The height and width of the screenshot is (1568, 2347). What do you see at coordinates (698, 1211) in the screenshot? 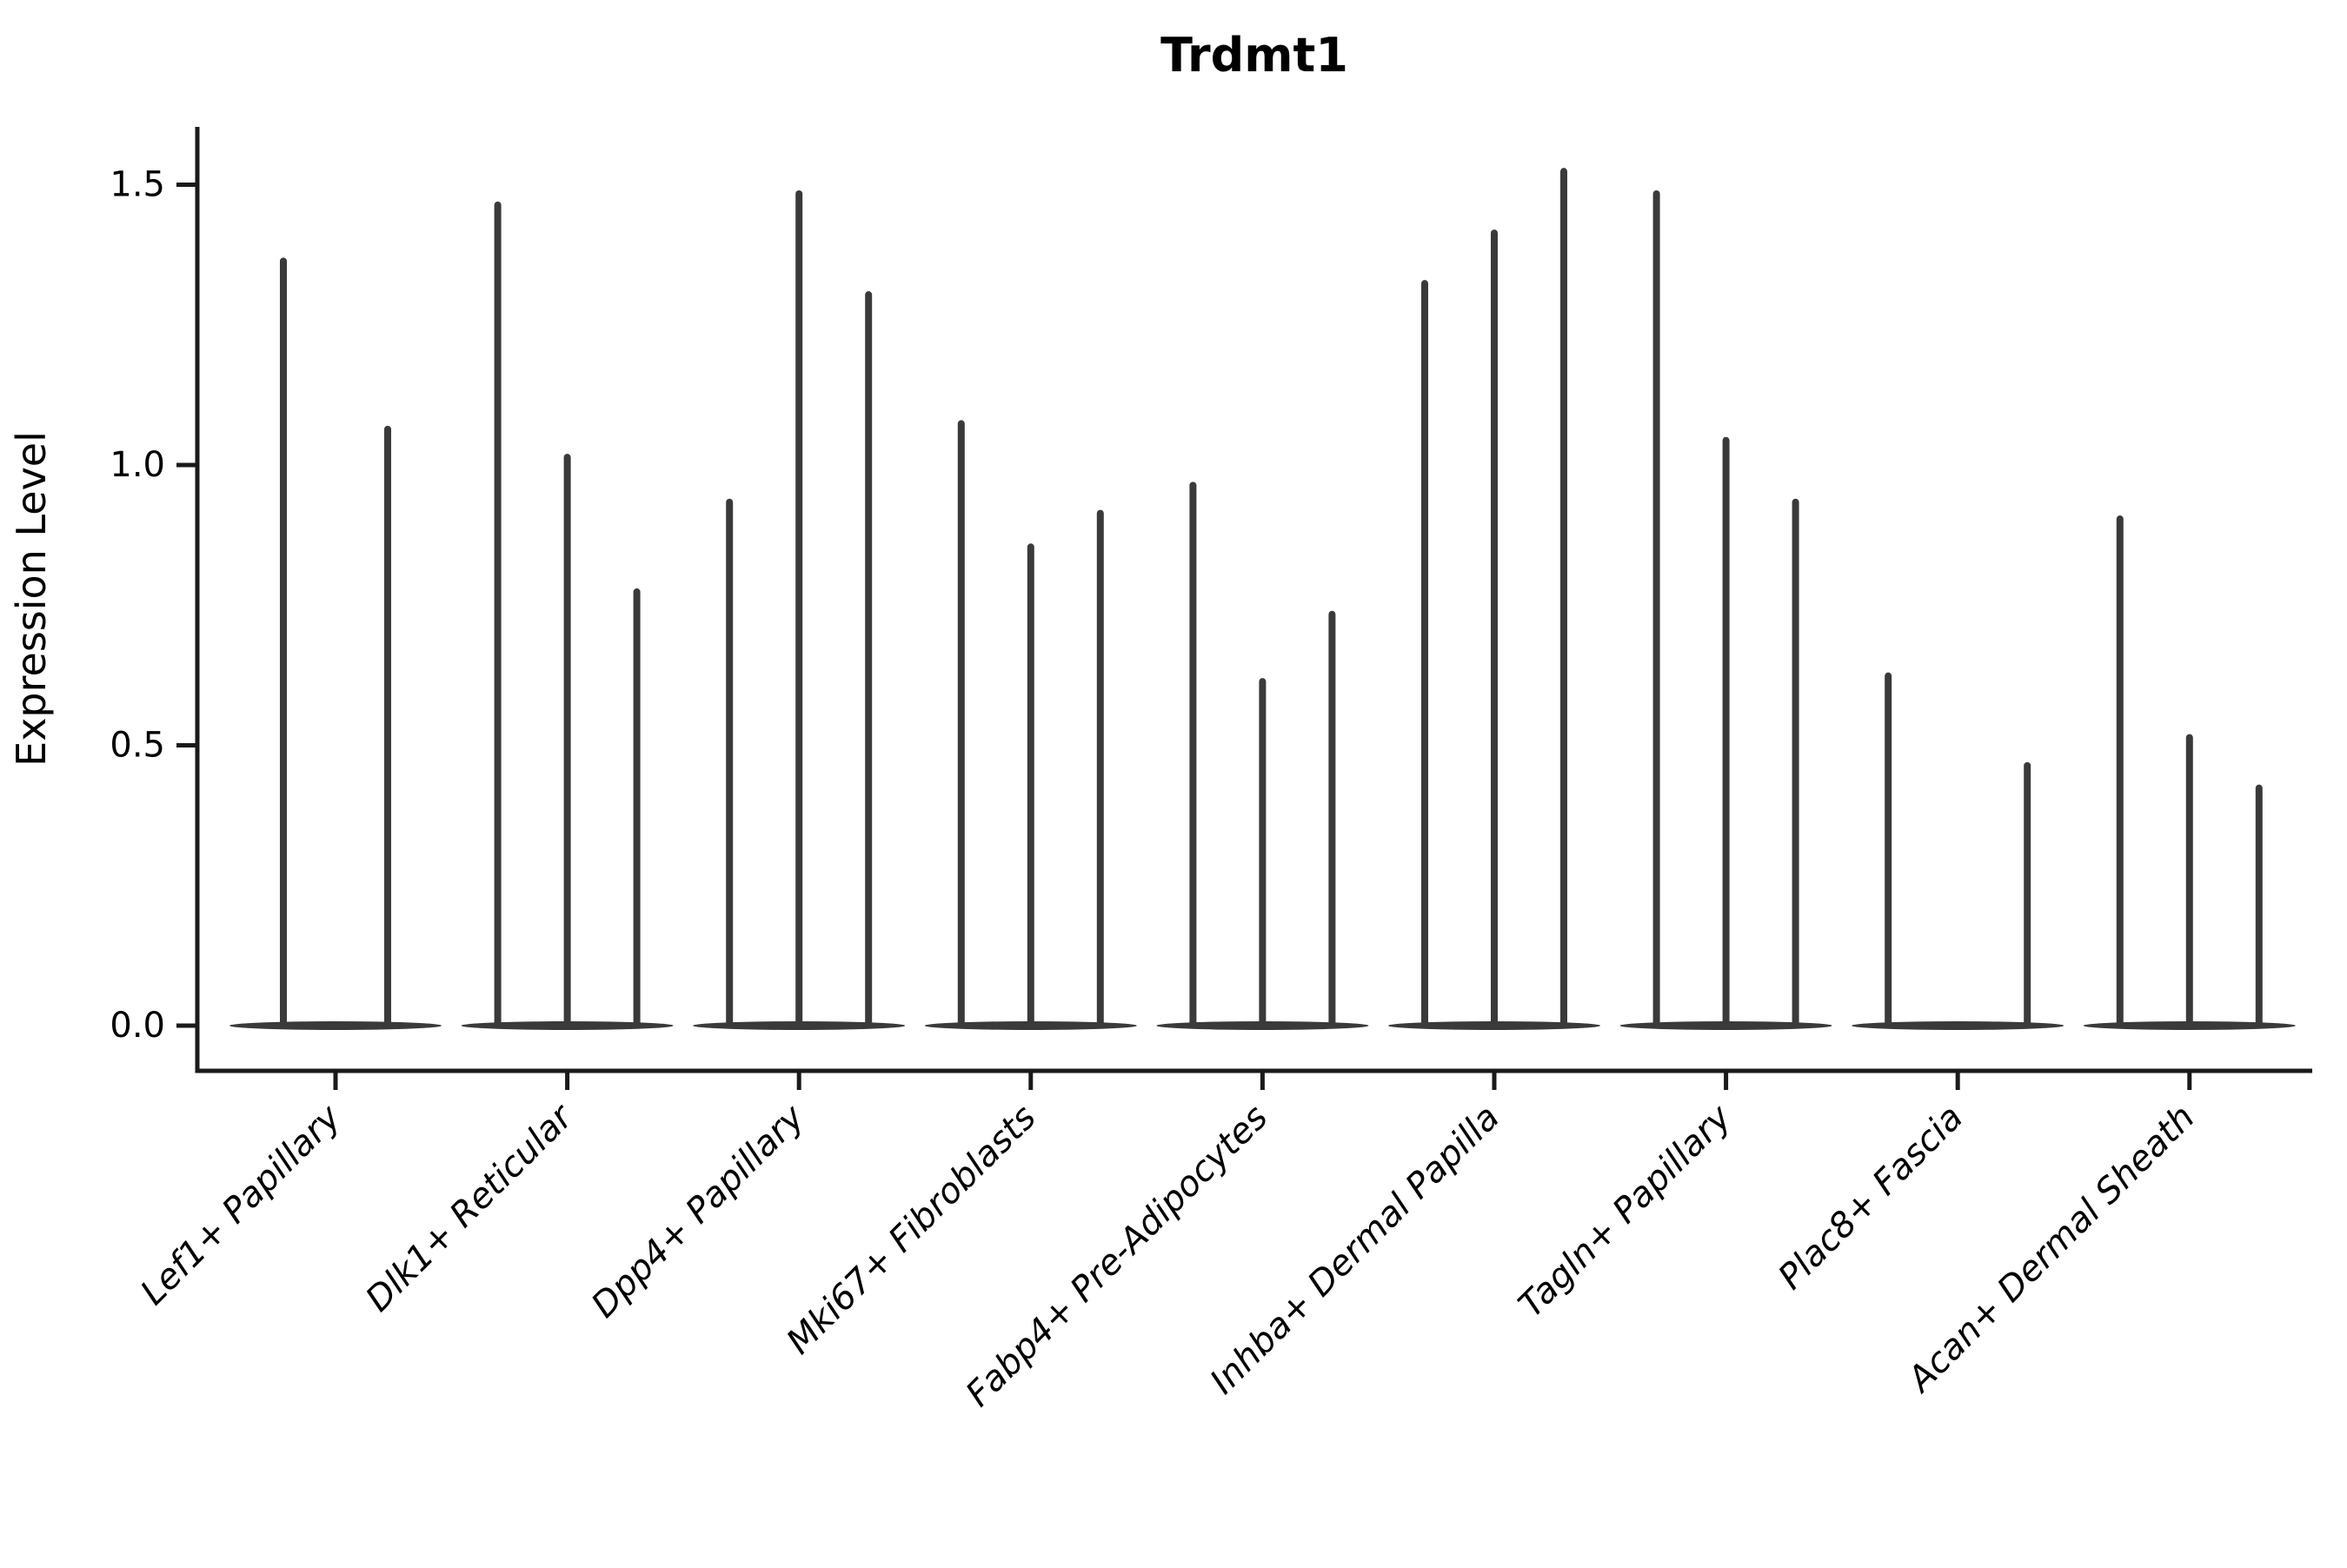
I see `x-tick-label: Dpp4+ Papillary` at bounding box center [698, 1211].